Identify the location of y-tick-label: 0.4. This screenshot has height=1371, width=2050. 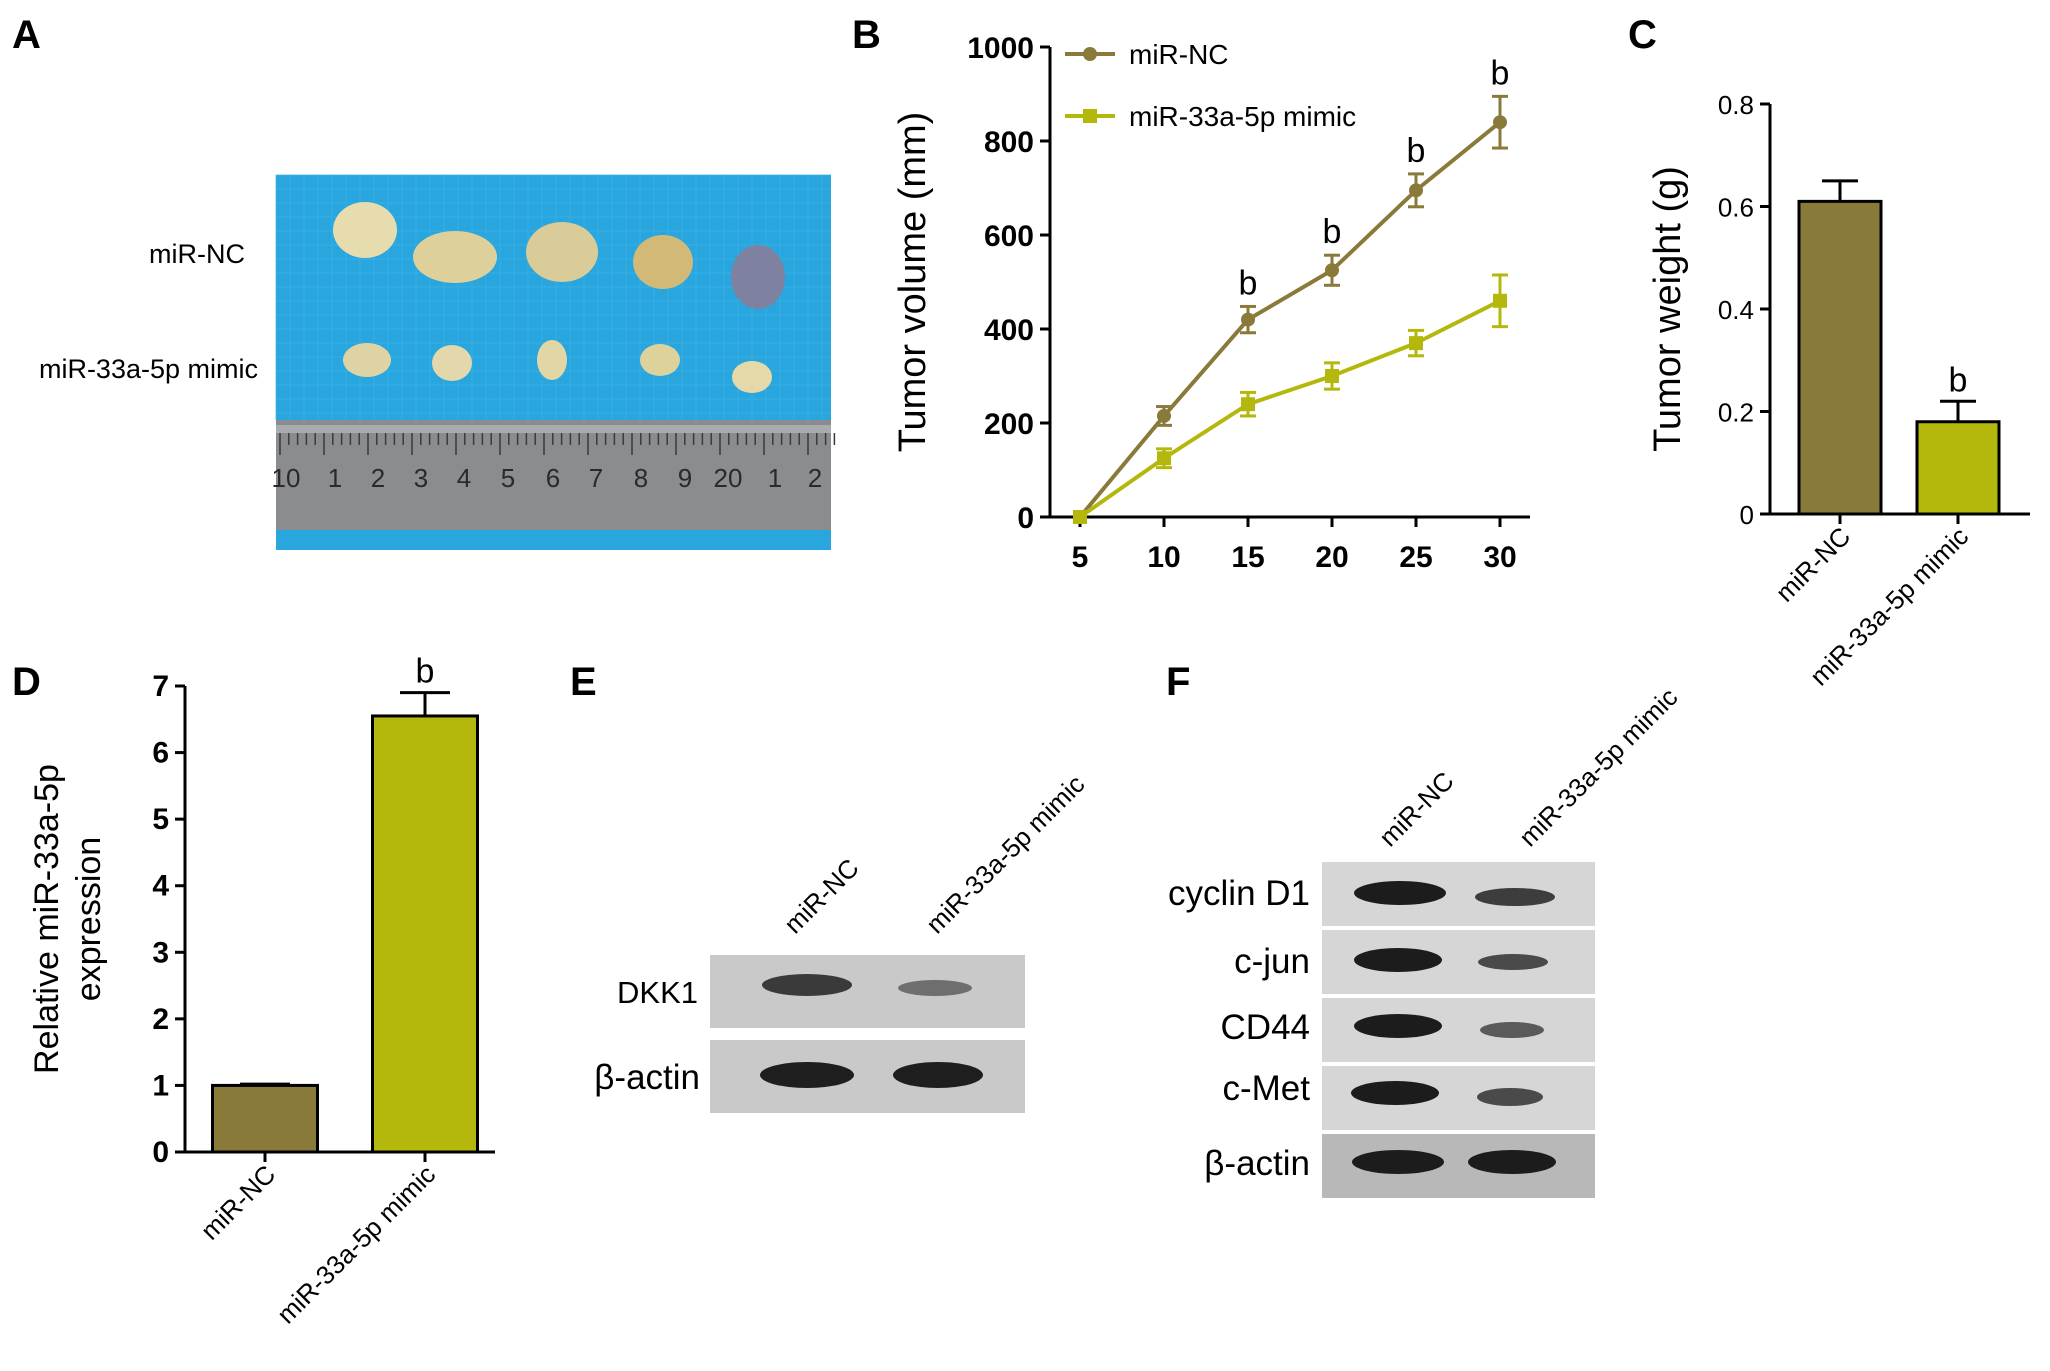
(1736, 310).